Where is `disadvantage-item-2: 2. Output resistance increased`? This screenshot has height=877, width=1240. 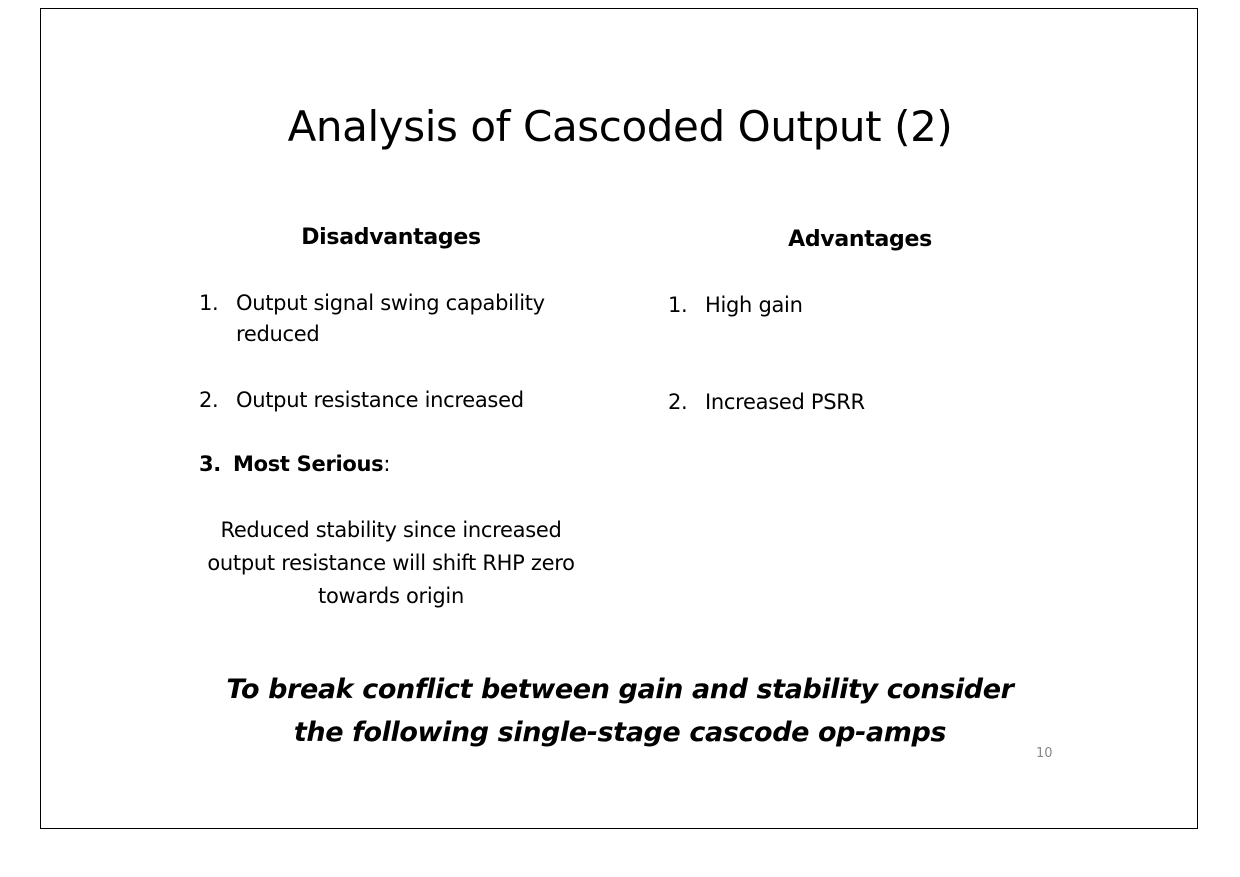
disadvantage-item-2: 2. Output resistance increased is located at coordinates (389, 401).